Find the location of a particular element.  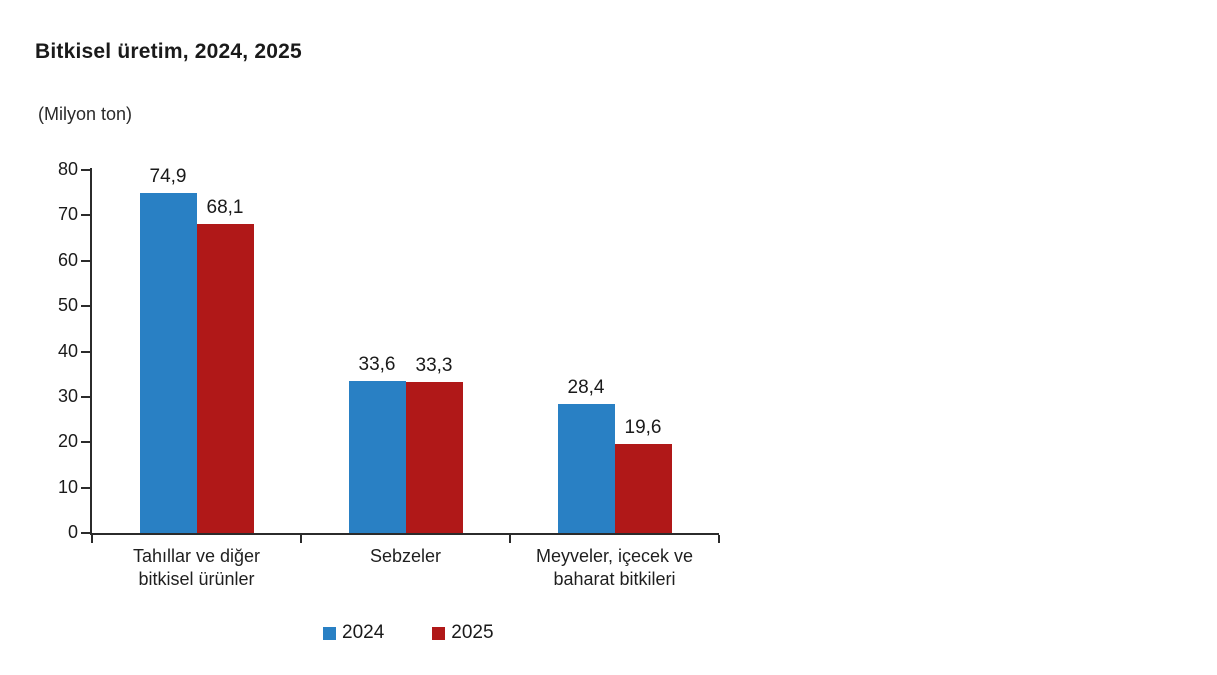

y-axis-tick-label: 0 is located at coordinates (72, 532).